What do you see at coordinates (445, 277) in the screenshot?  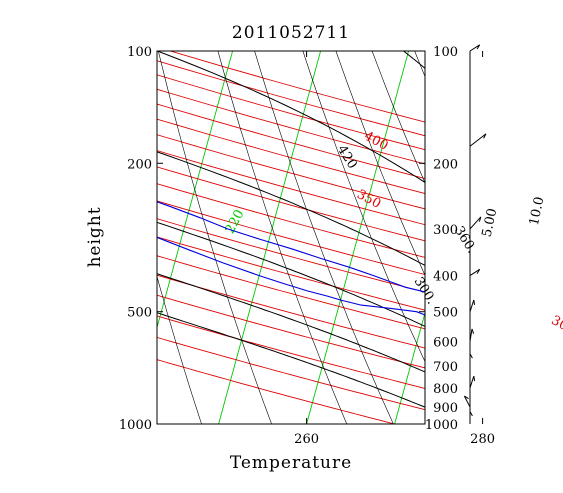 I see `wind-level-label: 400` at bounding box center [445, 277].